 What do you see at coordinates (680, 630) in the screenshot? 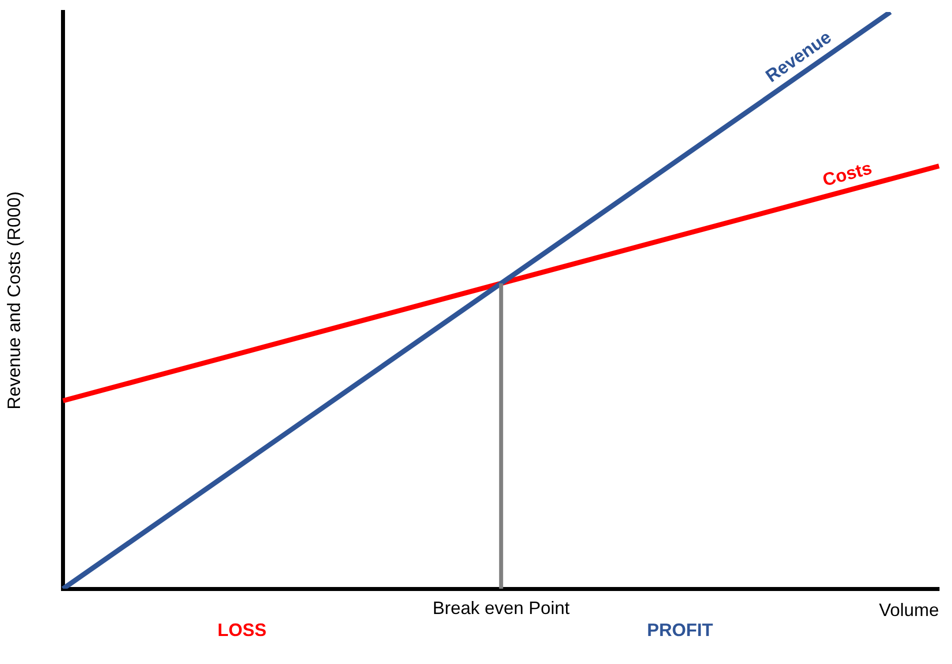
I see `text: PROFIT` at bounding box center [680, 630].